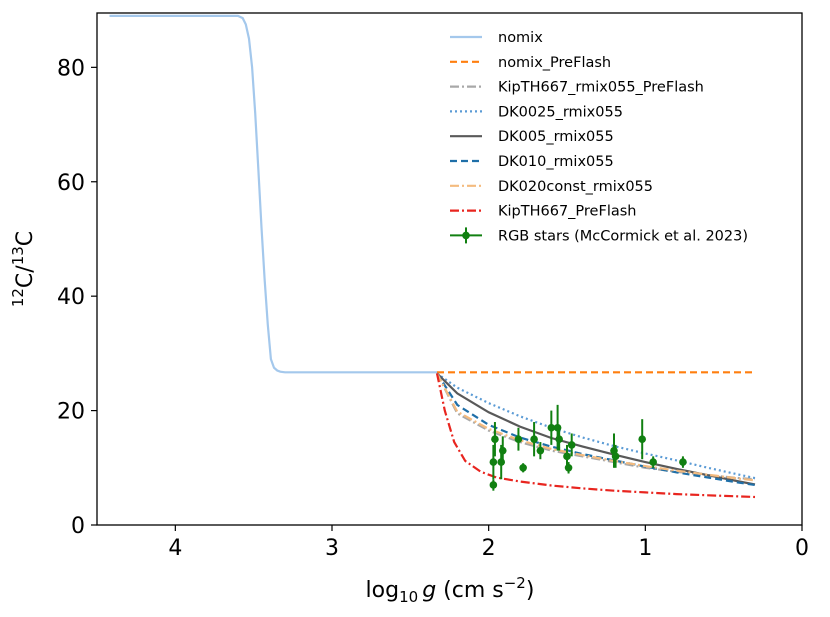  Describe the element at coordinates (78, 526) in the screenshot. I see `y-tick-label: 0` at that location.